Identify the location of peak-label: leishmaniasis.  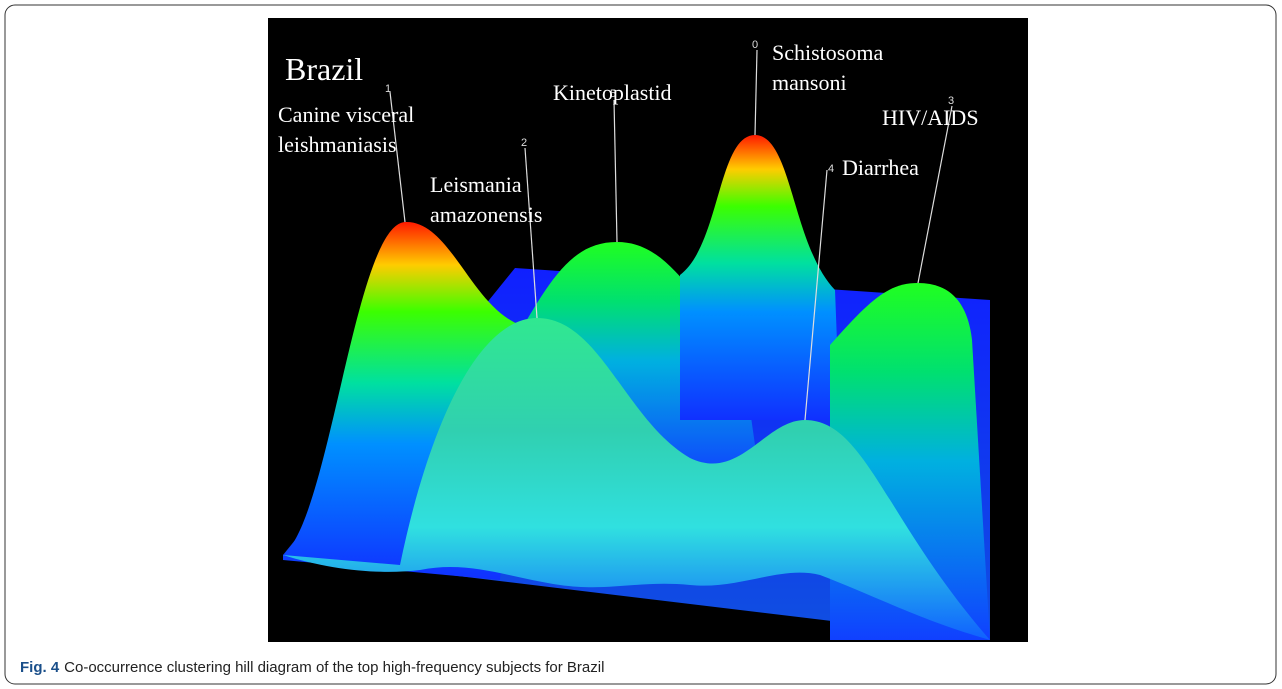
(337, 144).